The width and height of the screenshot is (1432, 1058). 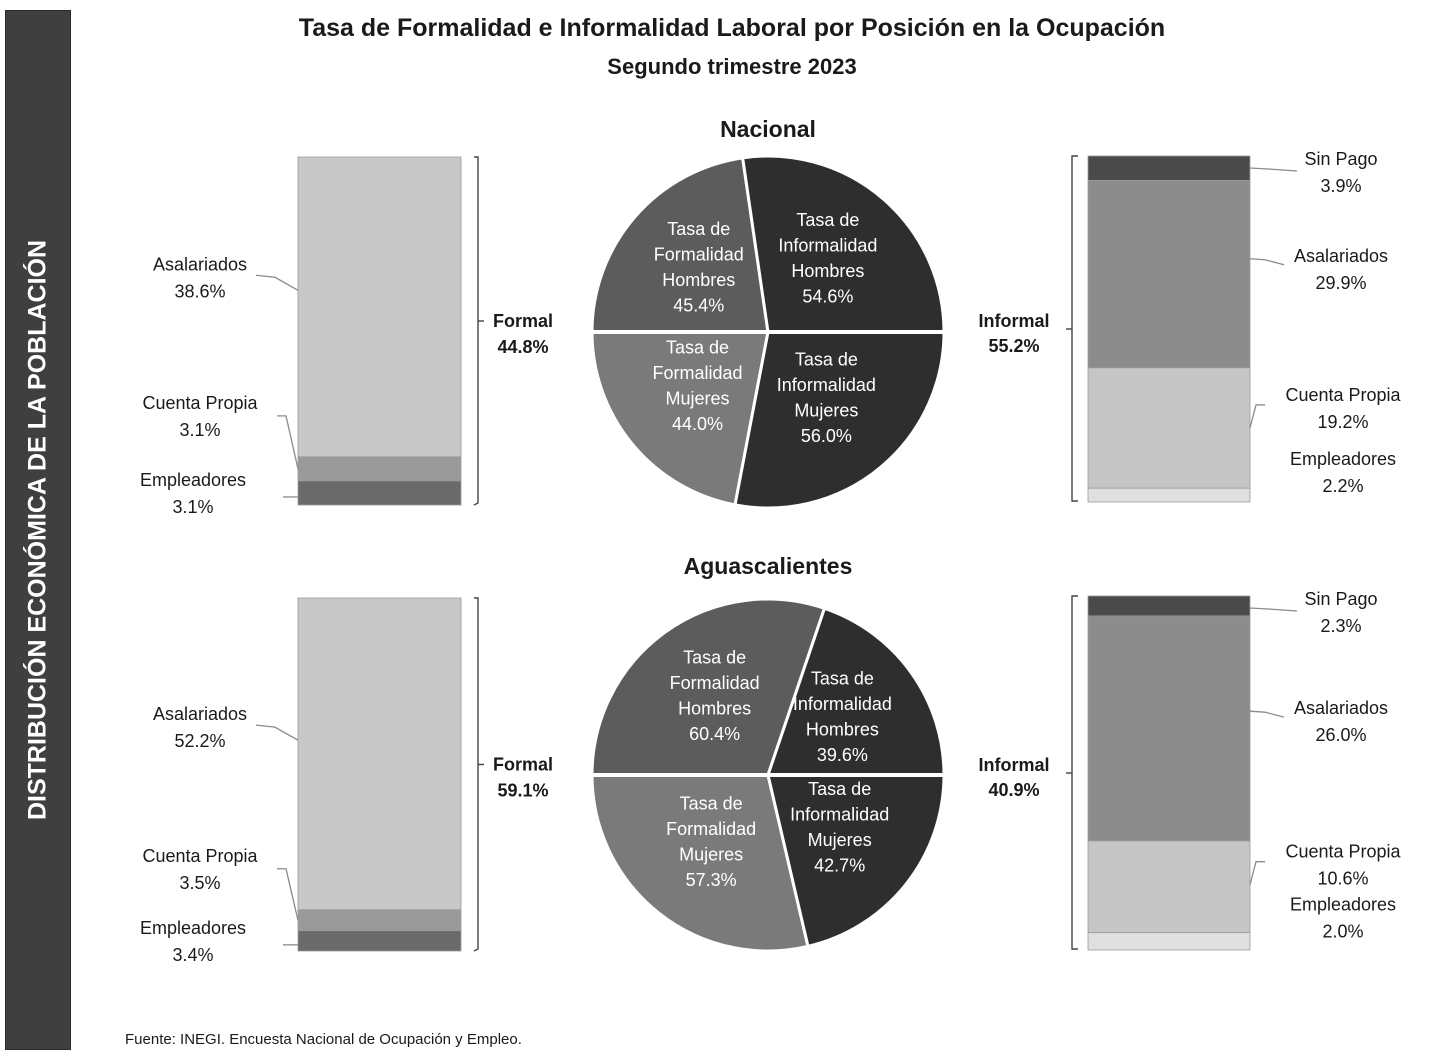 I want to click on informal-value-cuenta-propia: 10.6%, so click(x=1342, y=879).